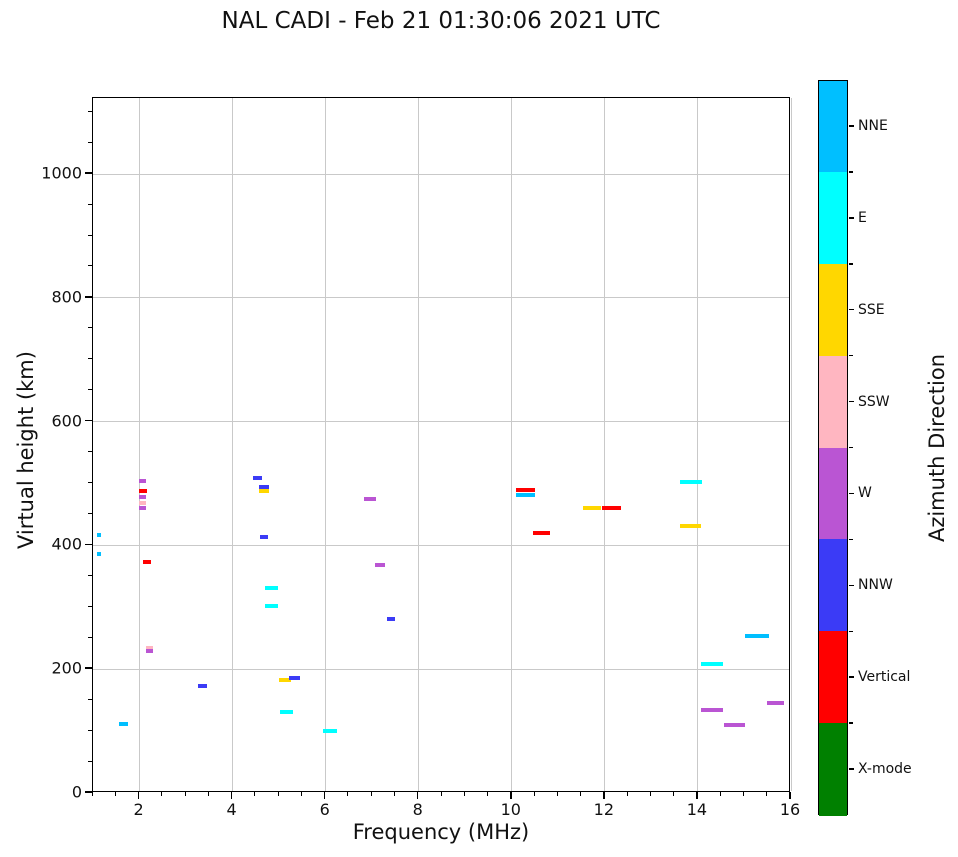 The width and height of the screenshot is (958, 857). What do you see at coordinates (66, 544) in the screenshot?
I see `y-tick-label: 400` at bounding box center [66, 544].